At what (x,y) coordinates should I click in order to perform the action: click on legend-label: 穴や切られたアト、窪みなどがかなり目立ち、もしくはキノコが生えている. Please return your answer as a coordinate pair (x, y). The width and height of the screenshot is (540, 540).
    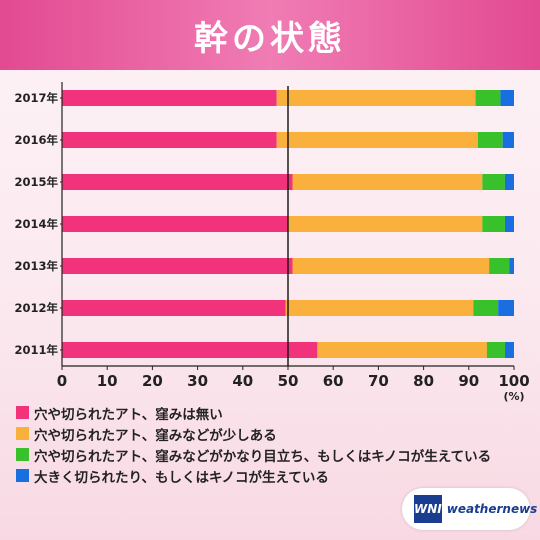
    Looking at the image, I should click on (263, 456).